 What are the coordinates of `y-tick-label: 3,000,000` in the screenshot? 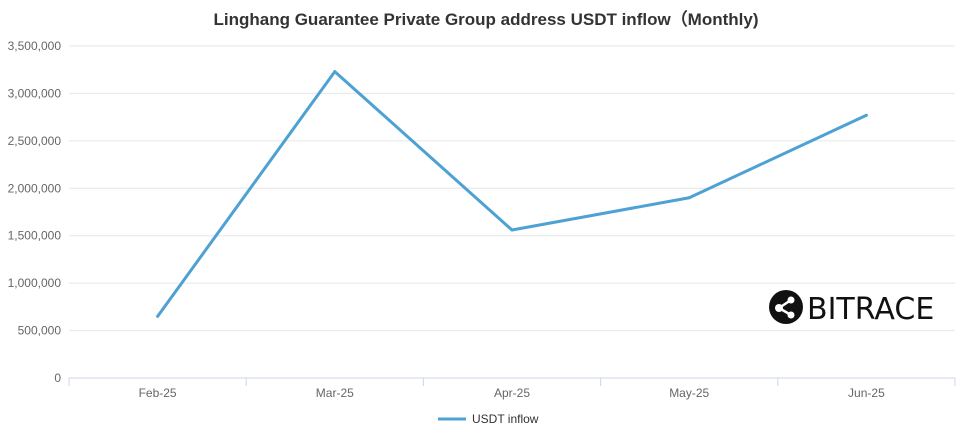 It's located at (35, 93).